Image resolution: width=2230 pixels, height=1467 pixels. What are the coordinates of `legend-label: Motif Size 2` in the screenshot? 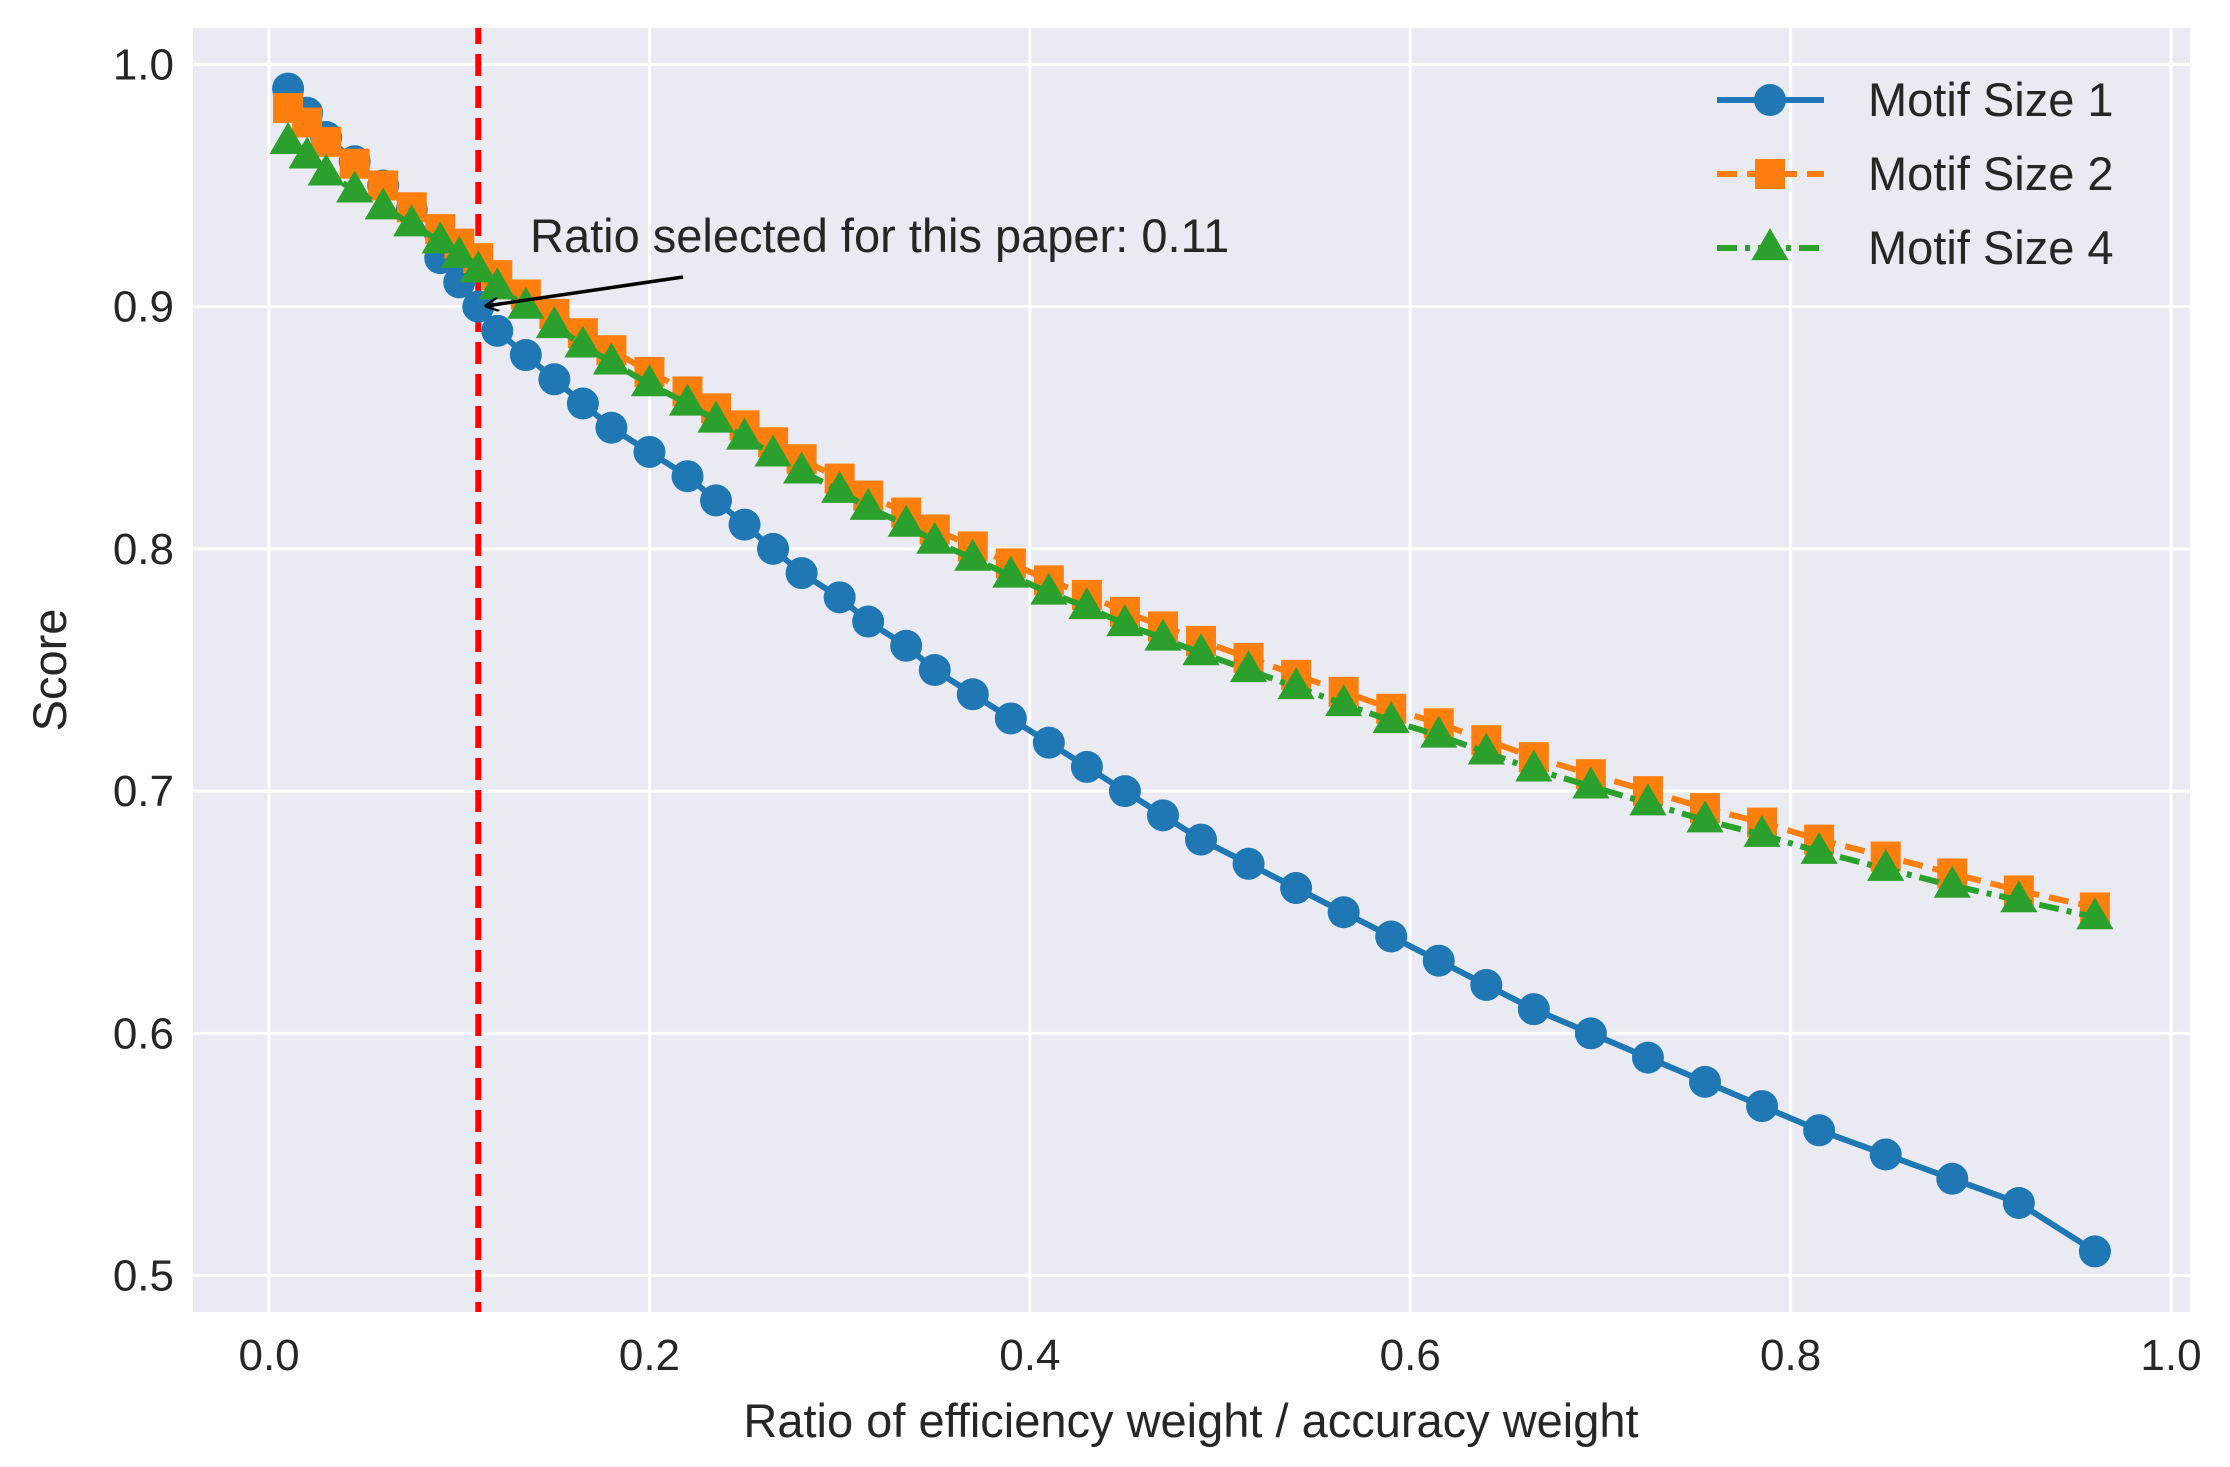 It's located at (1991, 173).